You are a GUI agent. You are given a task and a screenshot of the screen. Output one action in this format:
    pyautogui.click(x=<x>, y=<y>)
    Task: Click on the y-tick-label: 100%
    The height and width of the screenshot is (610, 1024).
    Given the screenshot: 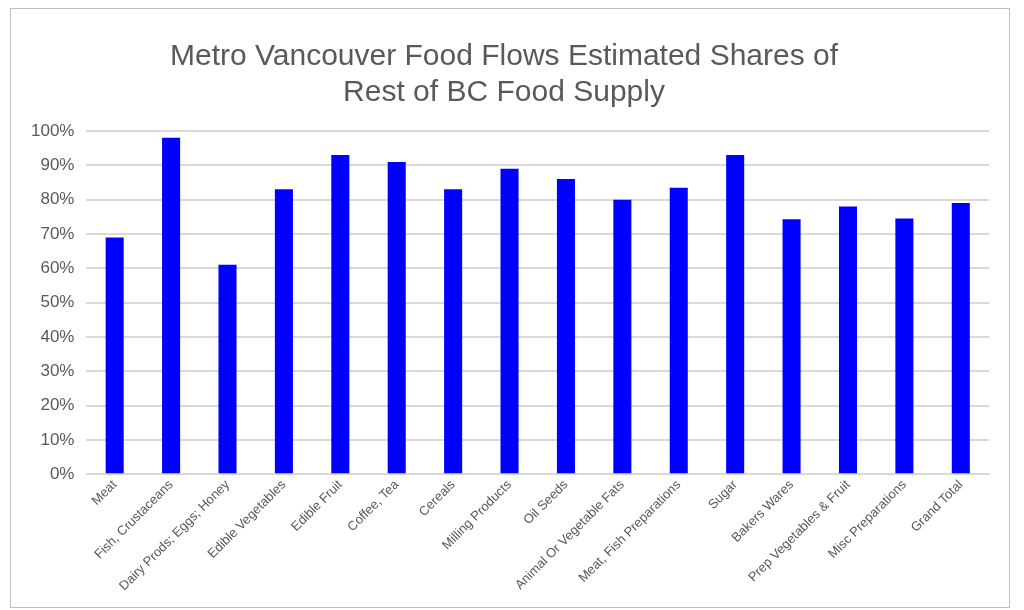 What is the action you would take?
    pyautogui.click(x=53, y=130)
    